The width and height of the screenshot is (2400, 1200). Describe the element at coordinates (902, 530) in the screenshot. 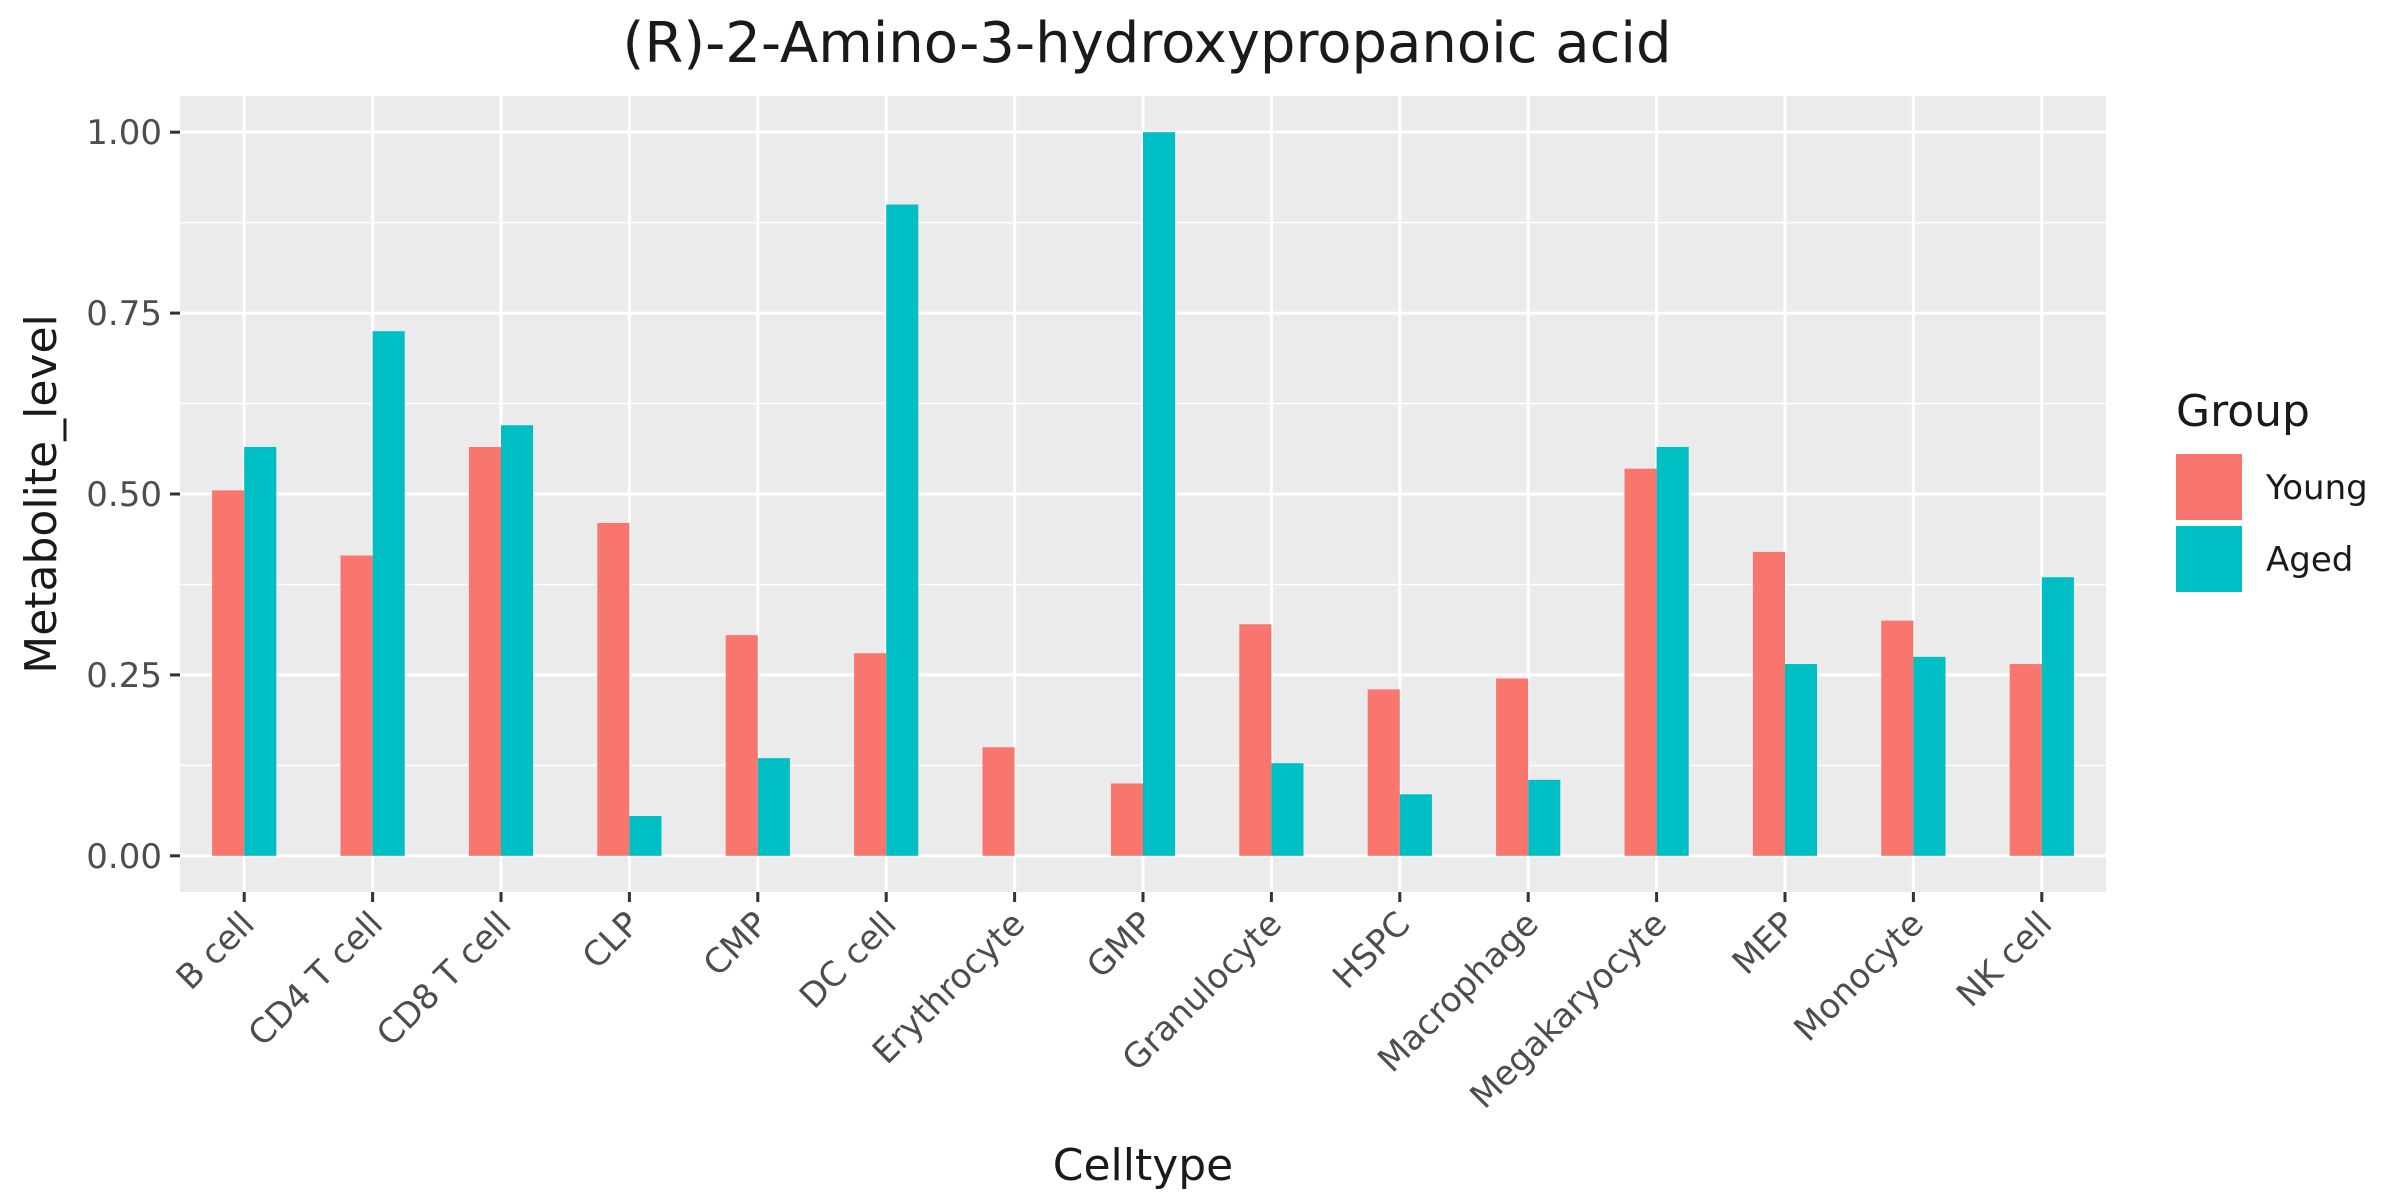

I see `bar-aged-dc-cell` at that location.